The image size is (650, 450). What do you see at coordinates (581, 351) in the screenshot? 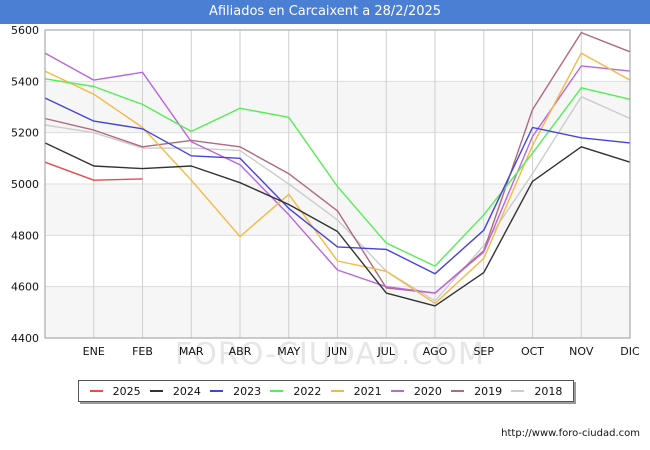
I see `x-tick-label-NOV: NOV` at bounding box center [581, 351].